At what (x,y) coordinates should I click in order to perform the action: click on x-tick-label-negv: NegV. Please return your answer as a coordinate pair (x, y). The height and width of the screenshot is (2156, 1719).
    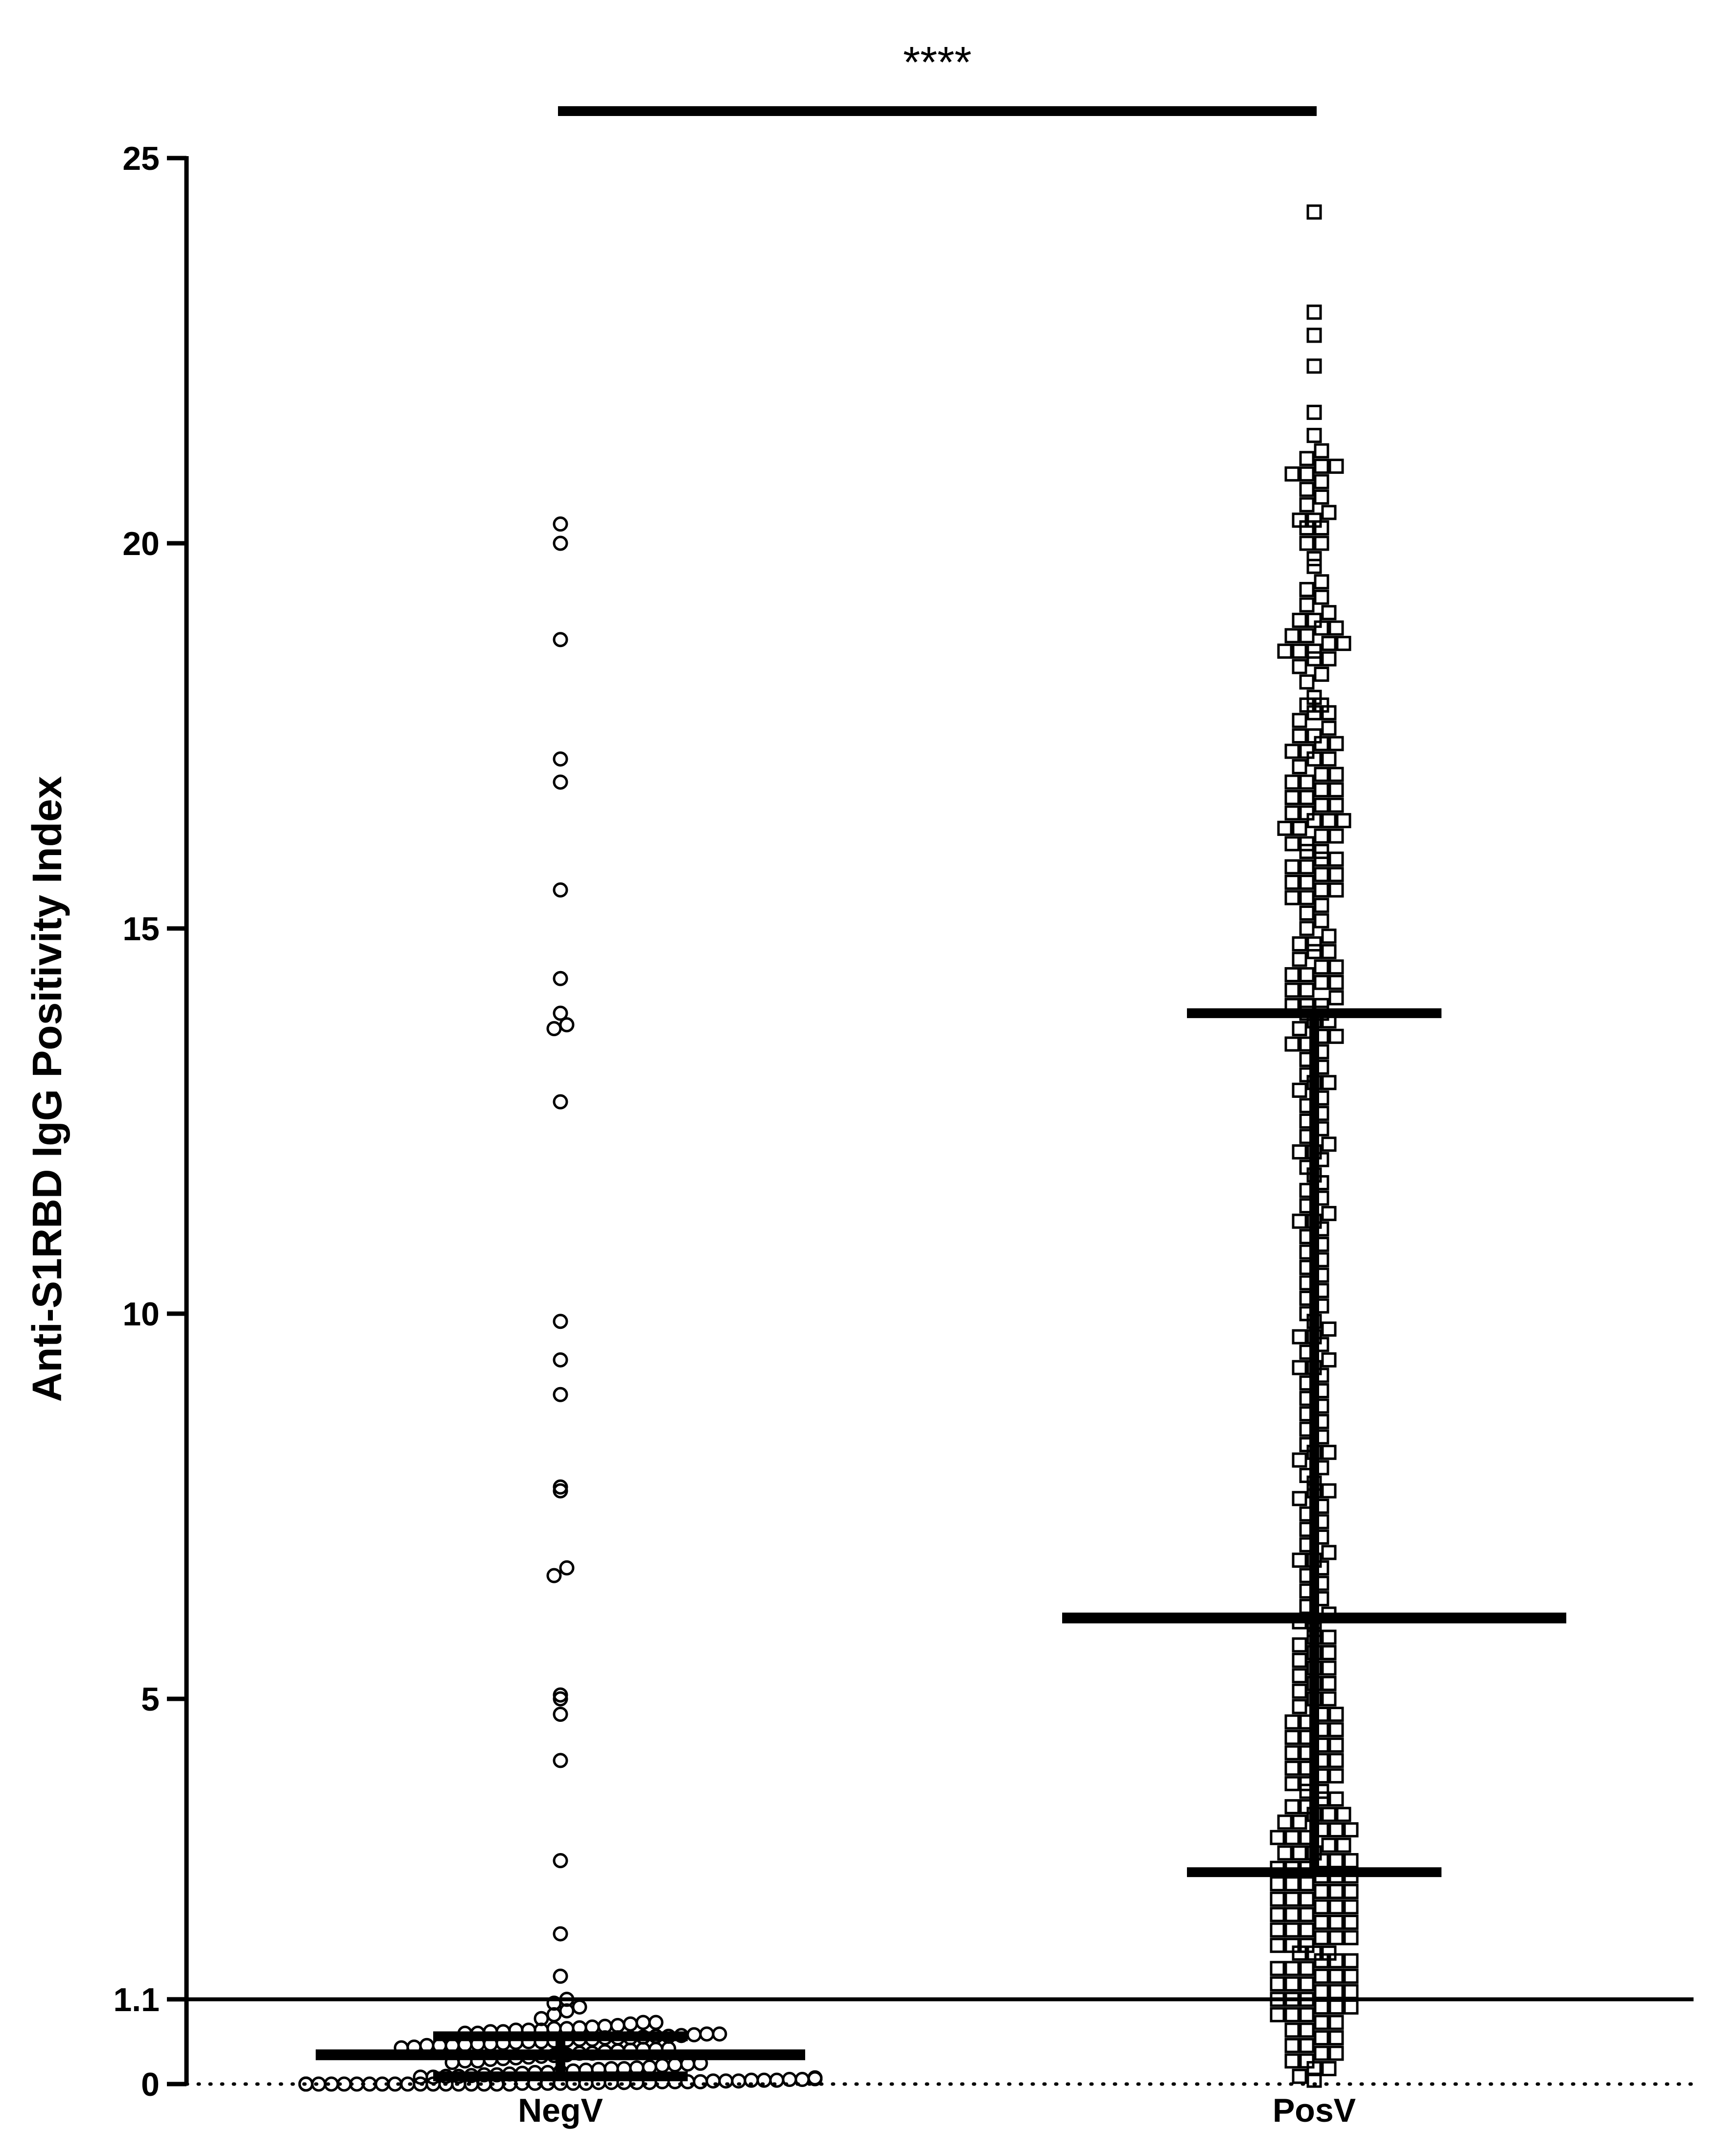
    Looking at the image, I should click on (560, 2110).